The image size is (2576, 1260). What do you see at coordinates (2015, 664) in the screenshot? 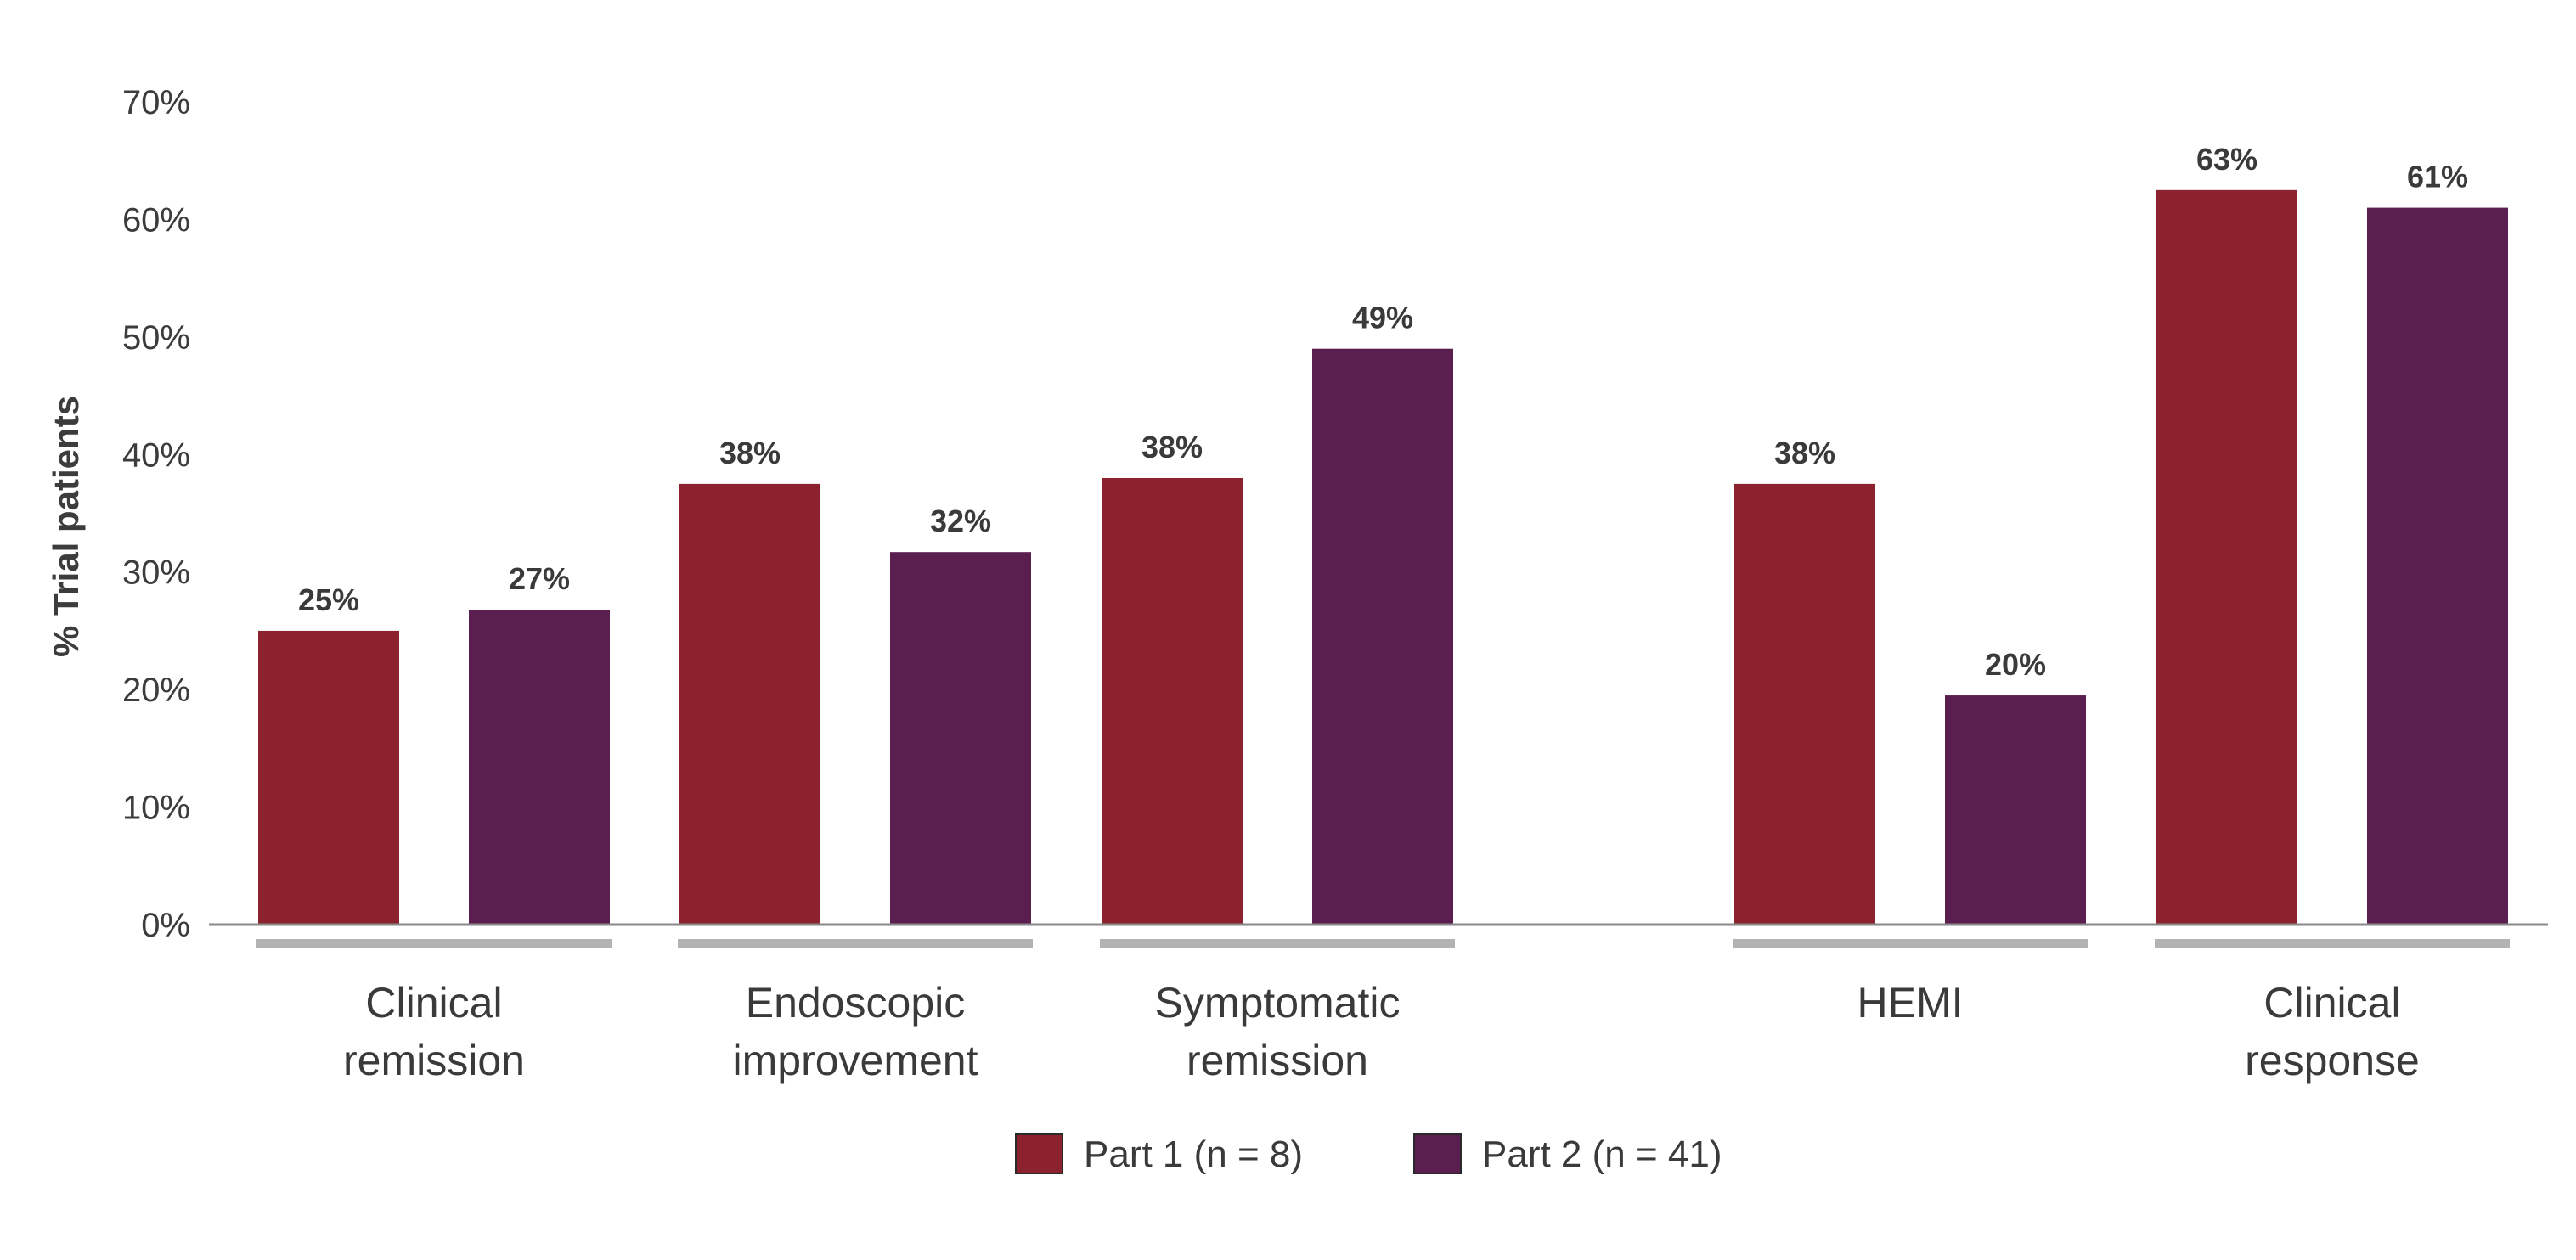
I see `data-label: 20%` at bounding box center [2015, 664].